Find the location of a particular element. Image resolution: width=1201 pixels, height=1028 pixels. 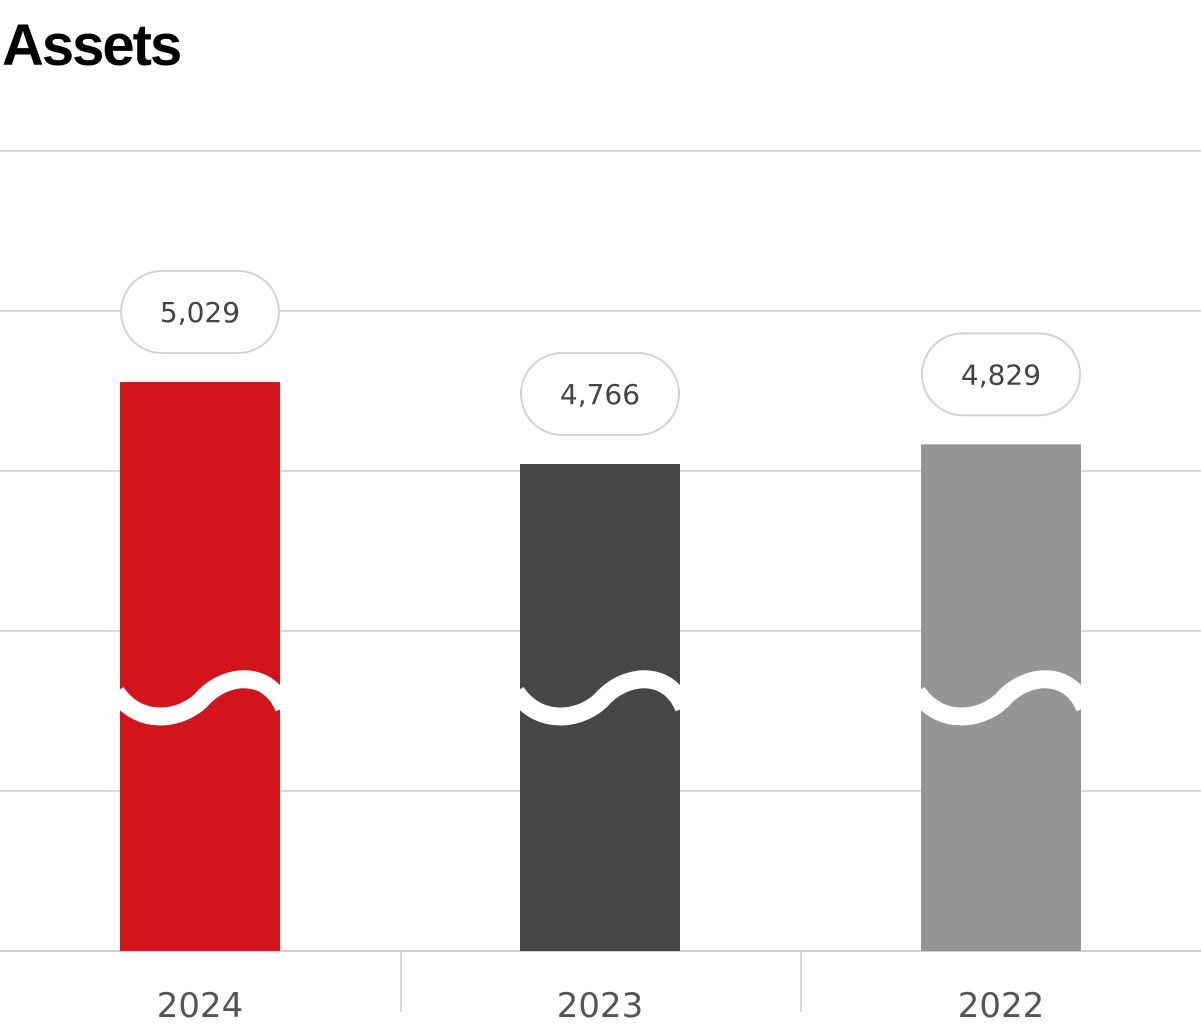

x-tick-label: 2023 is located at coordinates (600, 1006).